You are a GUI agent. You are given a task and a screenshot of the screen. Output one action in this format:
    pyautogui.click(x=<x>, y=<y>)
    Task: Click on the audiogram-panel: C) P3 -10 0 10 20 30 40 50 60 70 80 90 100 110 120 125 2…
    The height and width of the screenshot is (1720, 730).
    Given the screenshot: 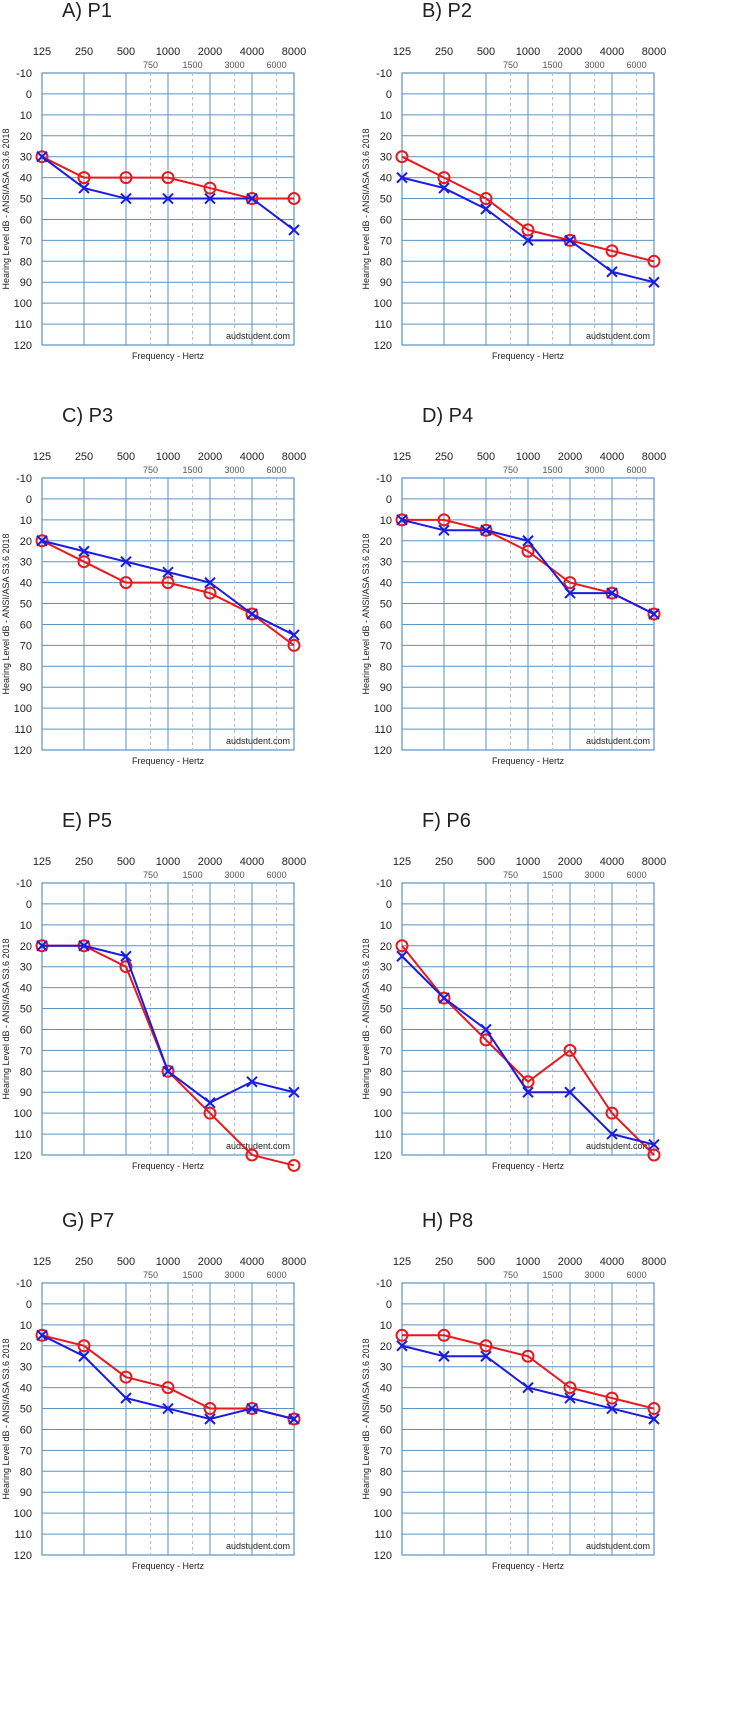 What is the action you would take?
    pyautogui.click(x=182, y=620)
    